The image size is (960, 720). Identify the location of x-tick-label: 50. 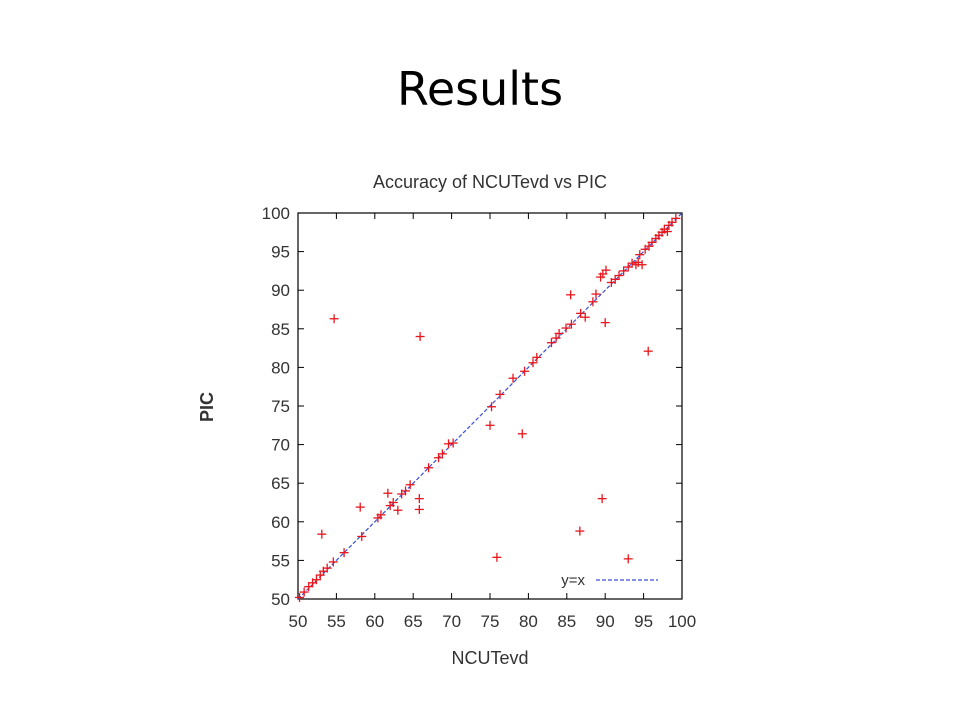
(298, 621).